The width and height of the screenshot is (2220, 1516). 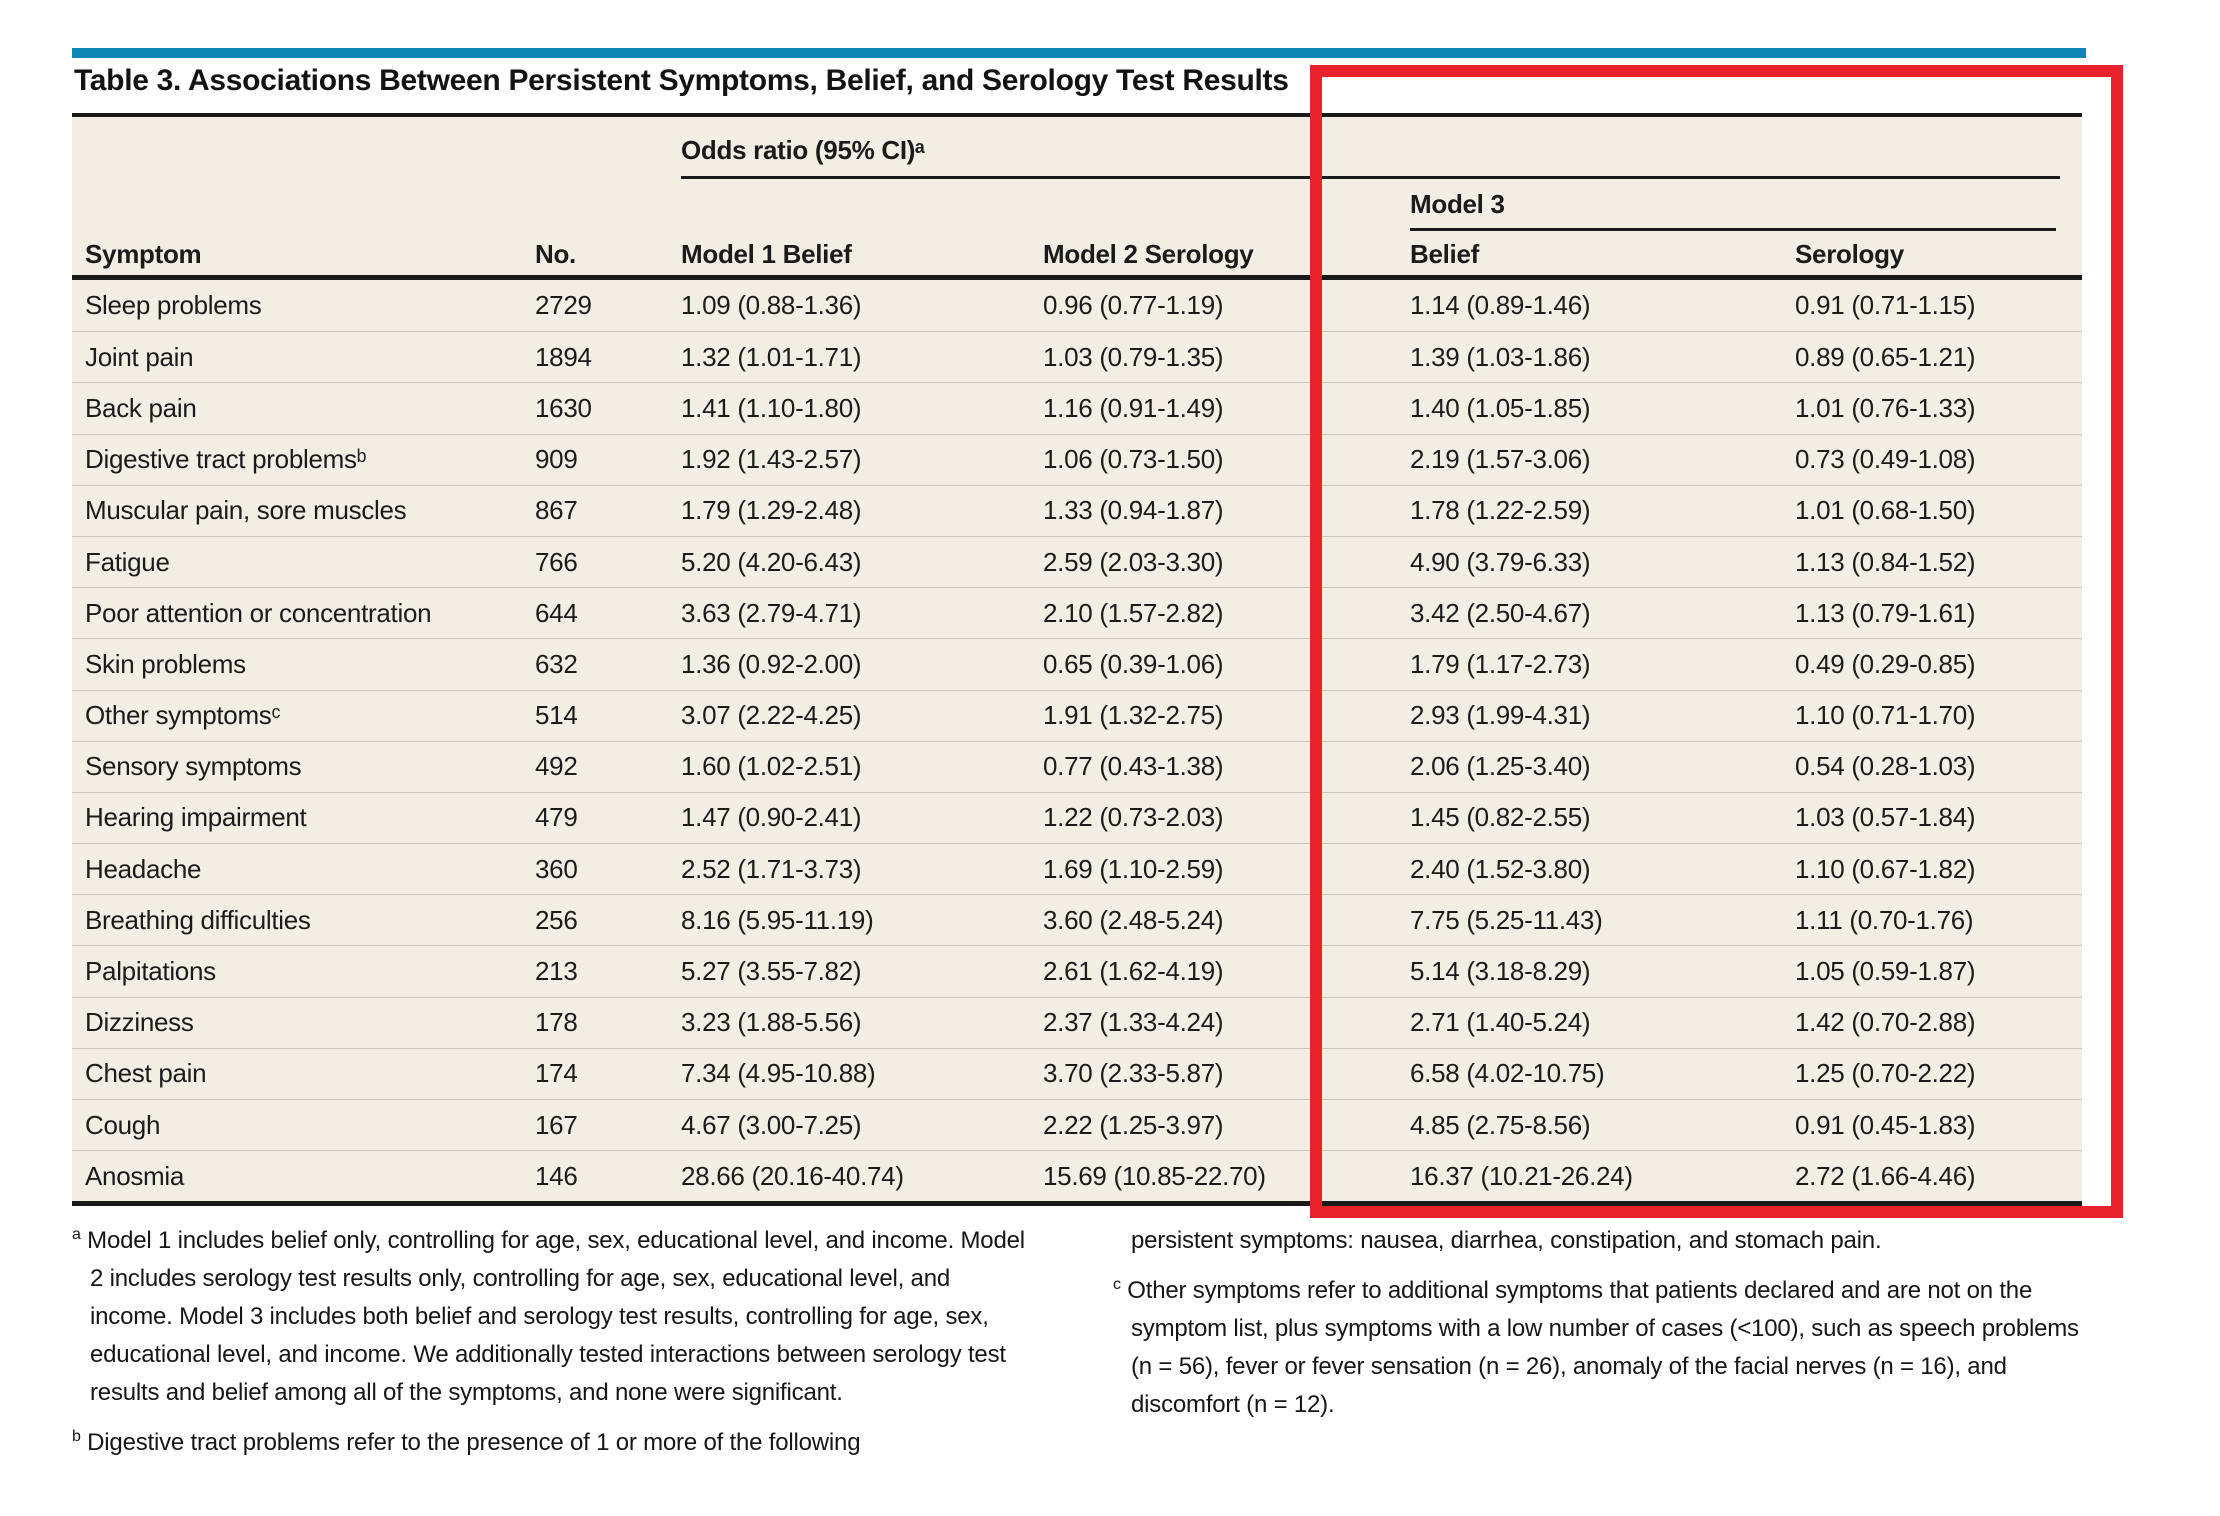 What do you see at coordinates (1733, 229) in the screenshot?
I see `model3-spanner-rule` at bounding box center [1733, 229].